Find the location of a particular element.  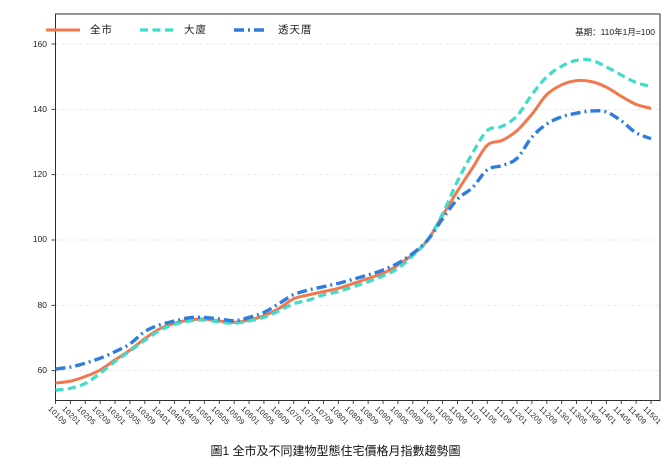

legend-label-1: 大廈 is located at coordinates (195, 30).